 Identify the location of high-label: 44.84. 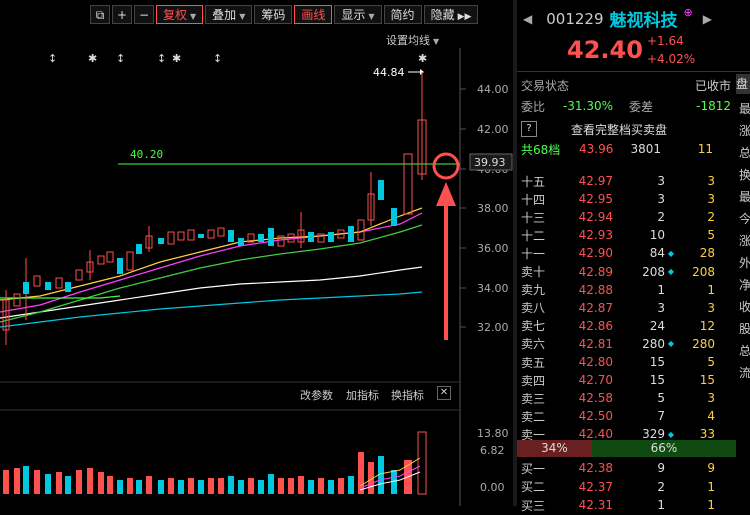
(389, 72).